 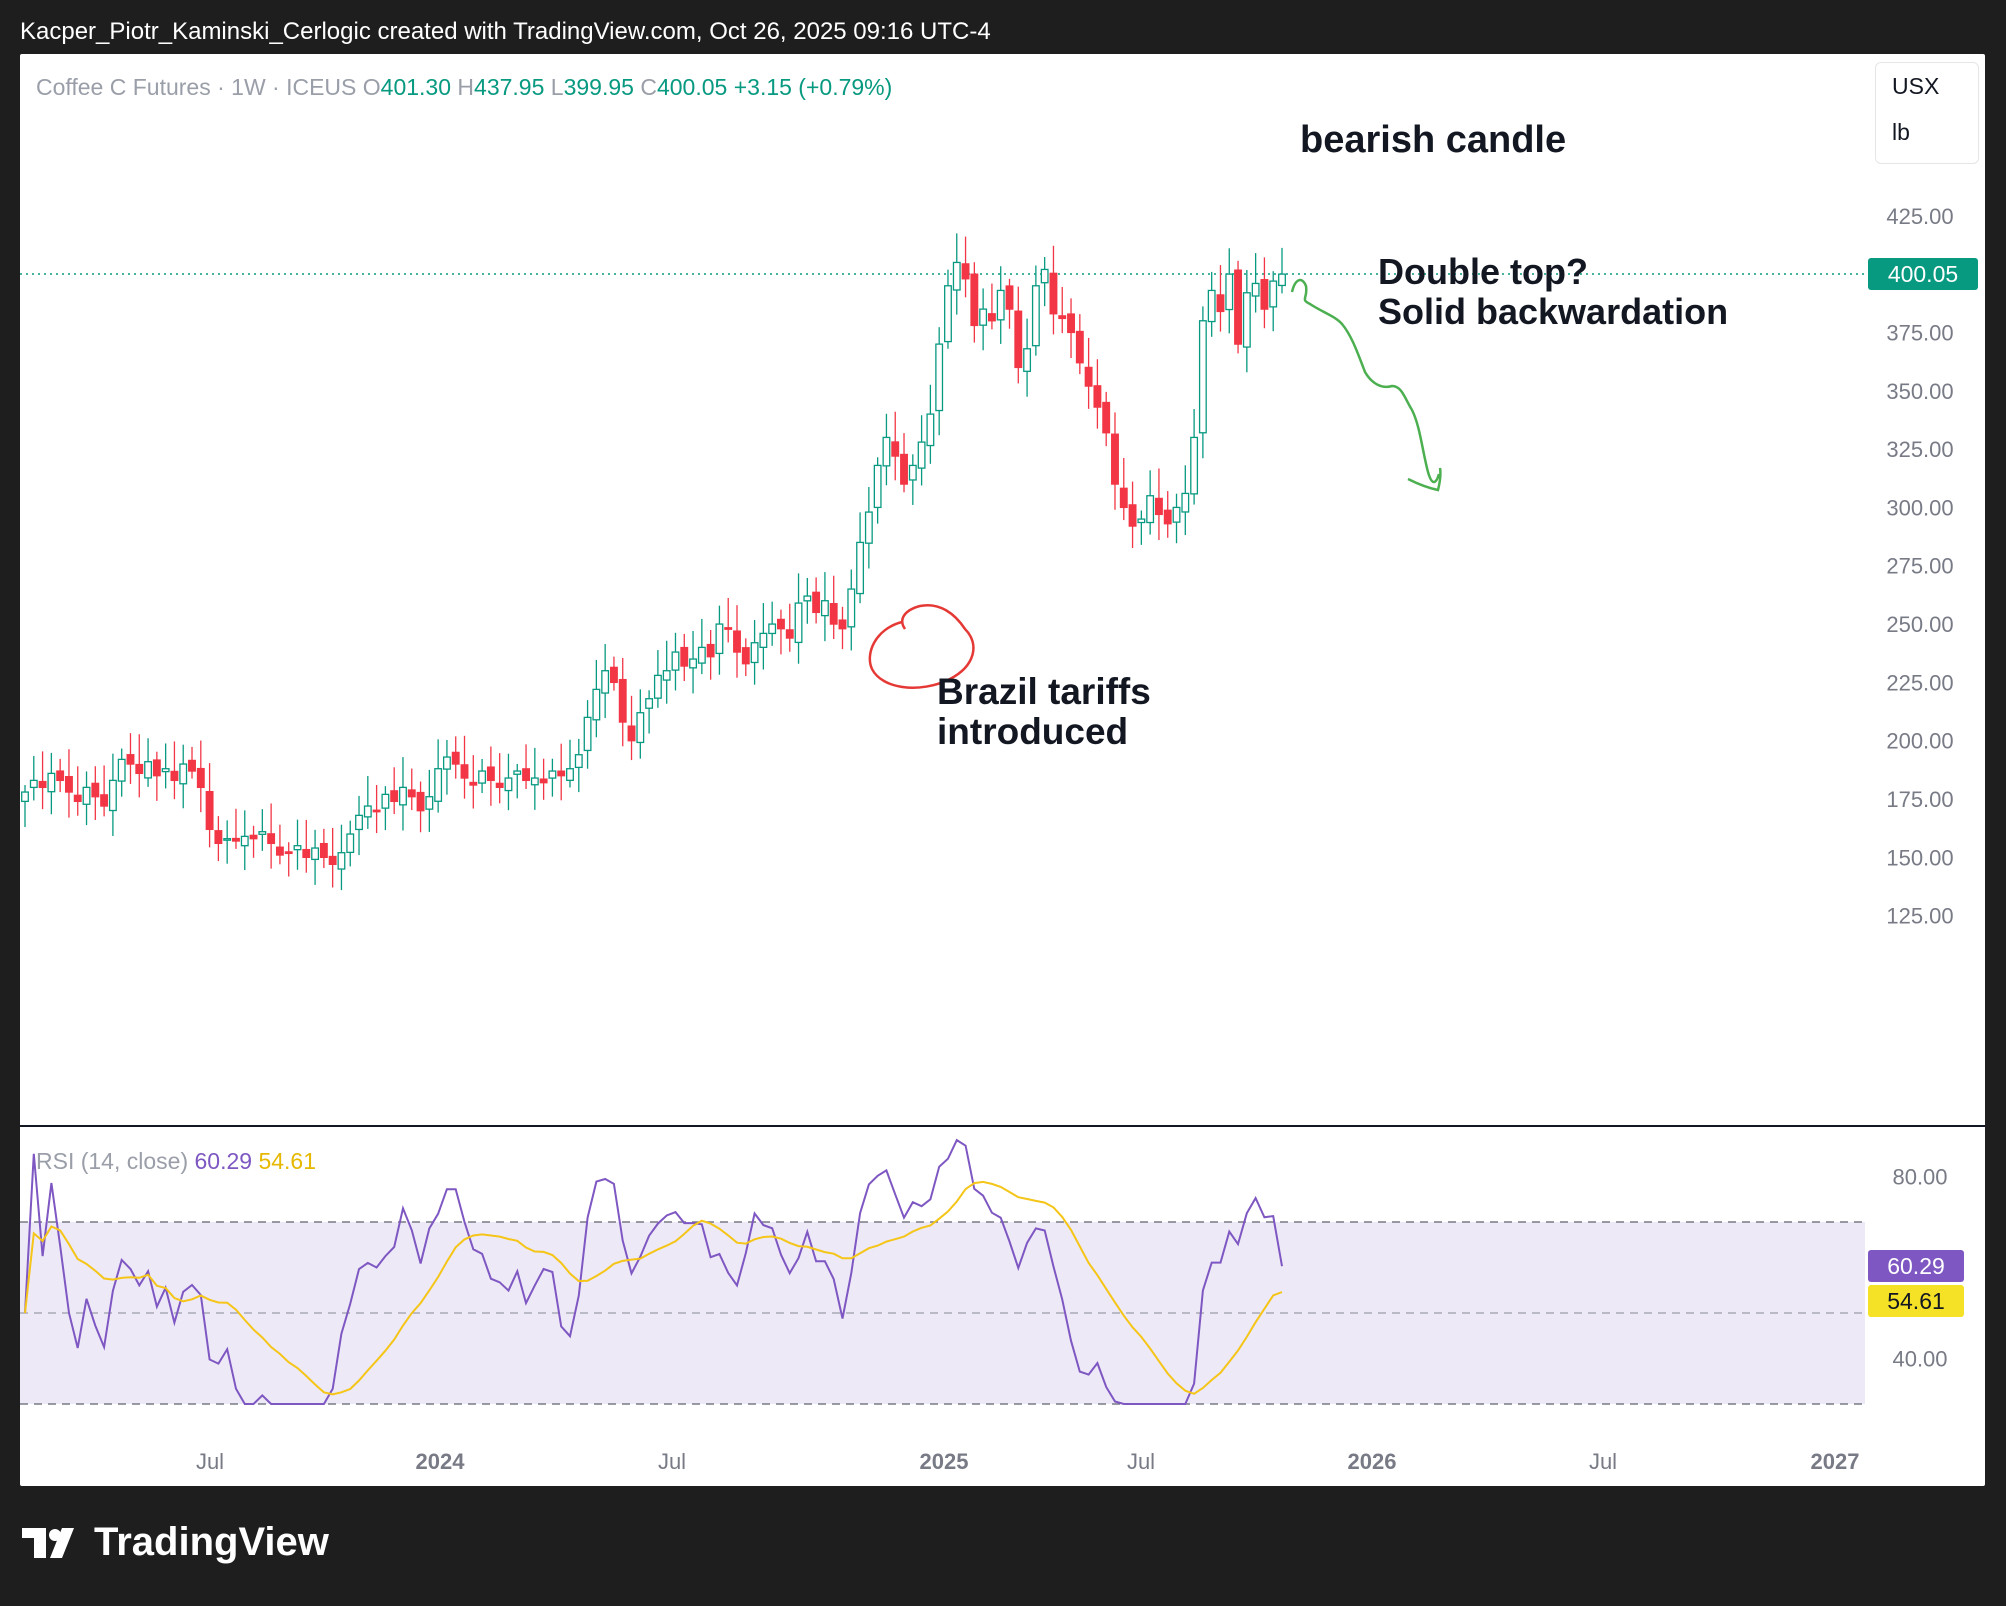 What do you see at coordinates (944, 1461) in the screenshot?
I see `time-tick: 2025` at bounding box center [944, 1461].